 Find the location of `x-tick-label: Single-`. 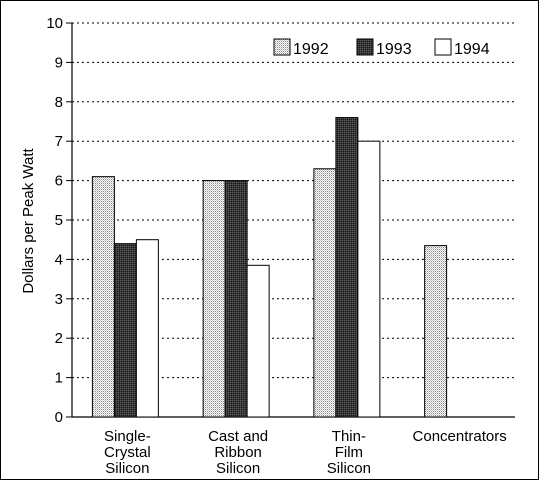

x-tick-label: Single- is located at coordinates (127, 436).